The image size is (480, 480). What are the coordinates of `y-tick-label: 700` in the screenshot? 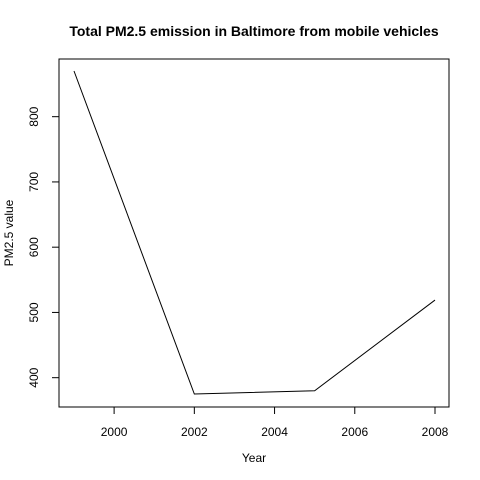 It's located at (34, 182).